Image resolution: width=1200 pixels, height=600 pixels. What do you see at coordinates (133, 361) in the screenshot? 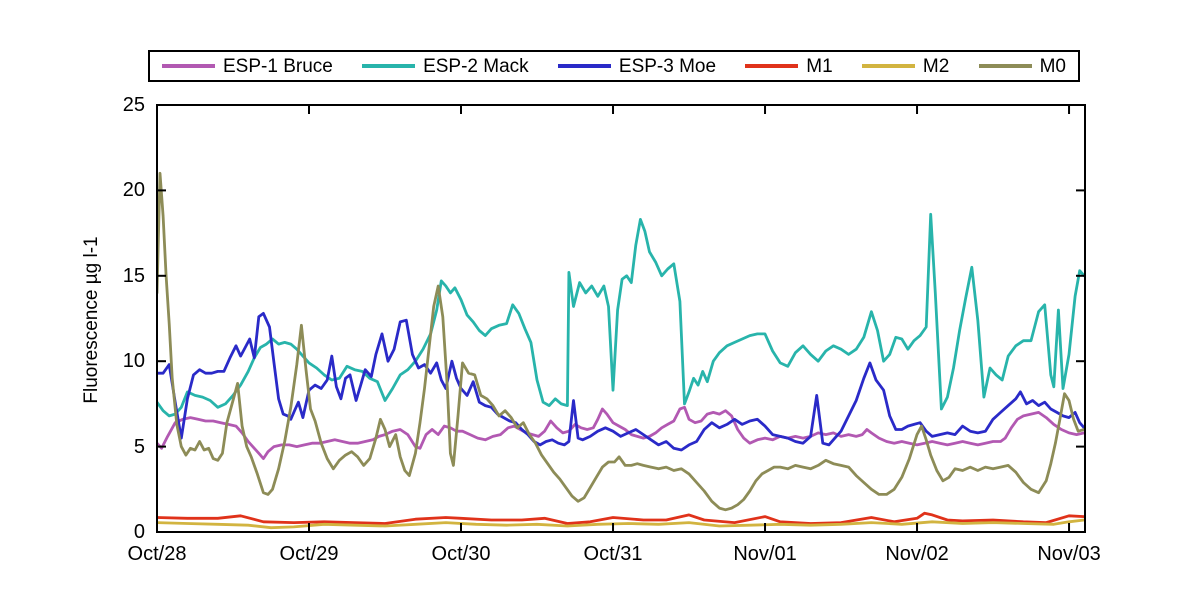
I see `y-tick-label-10: 10` at bounding box center [133, 361].